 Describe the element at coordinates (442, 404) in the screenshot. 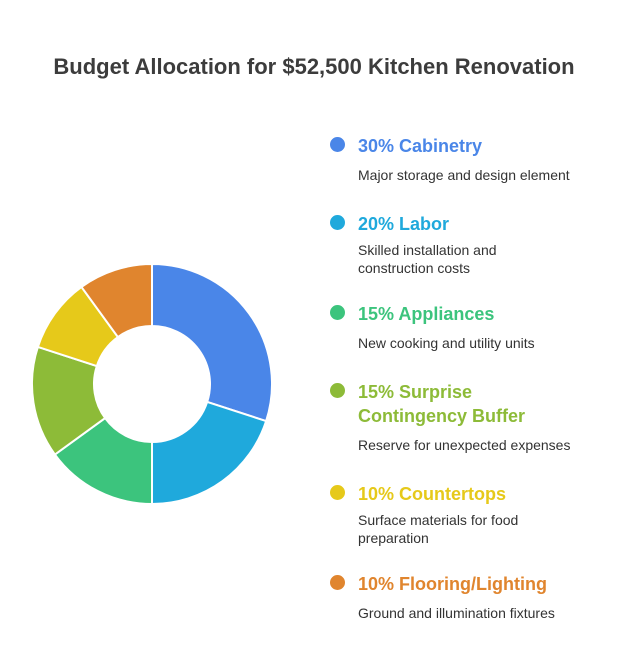

I see `legend-label-contingency: 15% Surprise Contingency Buffer` at that location.